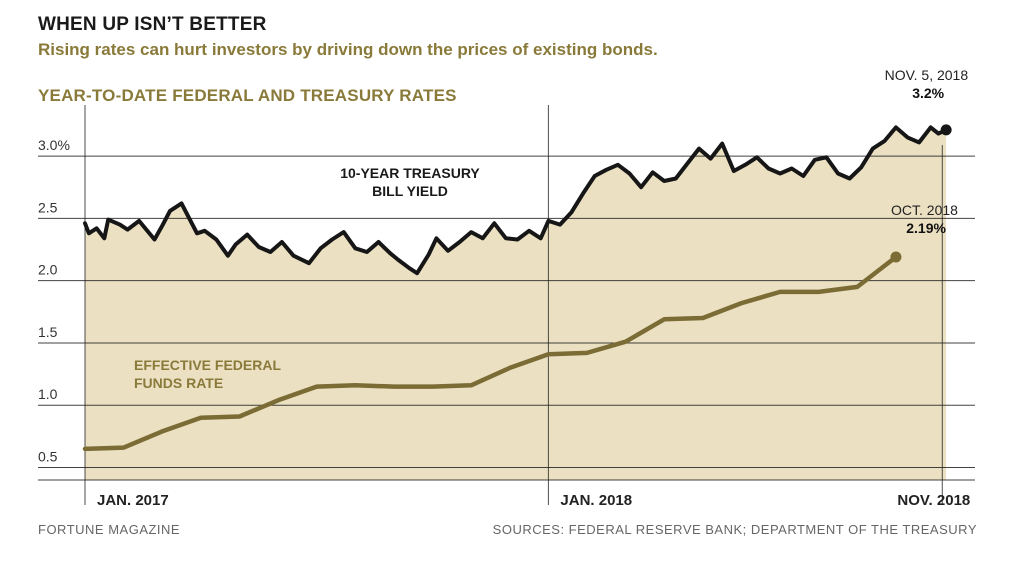  I want to click on treasury-annotation-value: 3.2%, so click(928, 93).